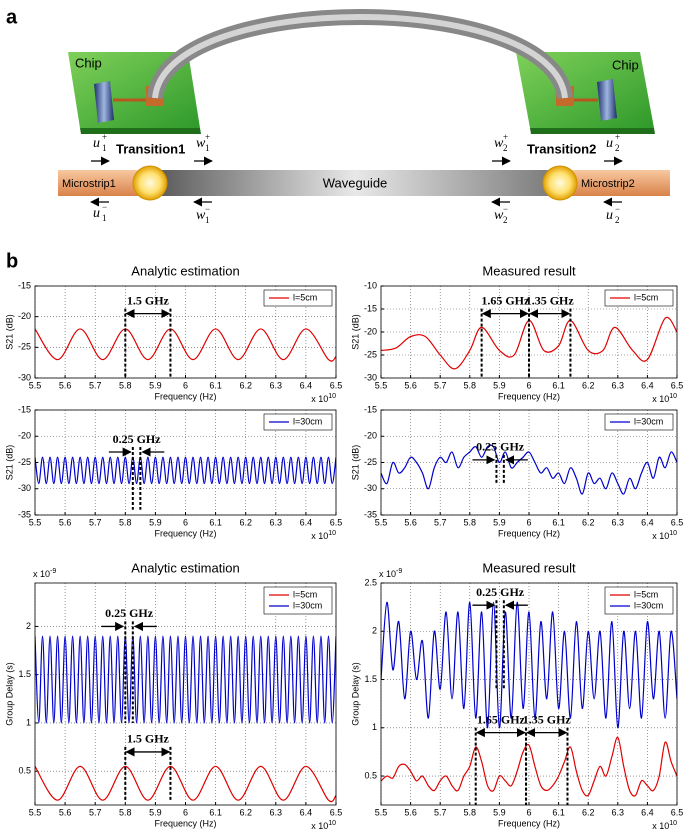 Image resolution: width=685 pixels, height=838 pixels. Describe the element at coordinates (185, 567) in the screenshot. I see `chart-title: Analytic estimation` at that location.